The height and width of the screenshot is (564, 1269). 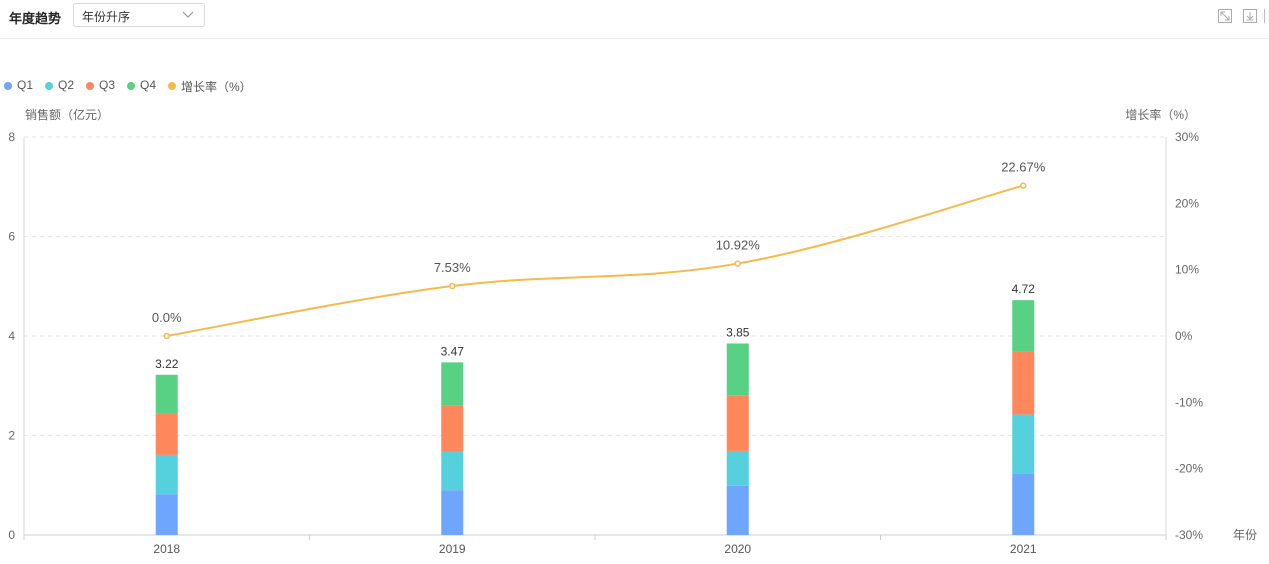 I want to click on chart-header: 年度趋势 年份升序, so click(x=634, y=19).